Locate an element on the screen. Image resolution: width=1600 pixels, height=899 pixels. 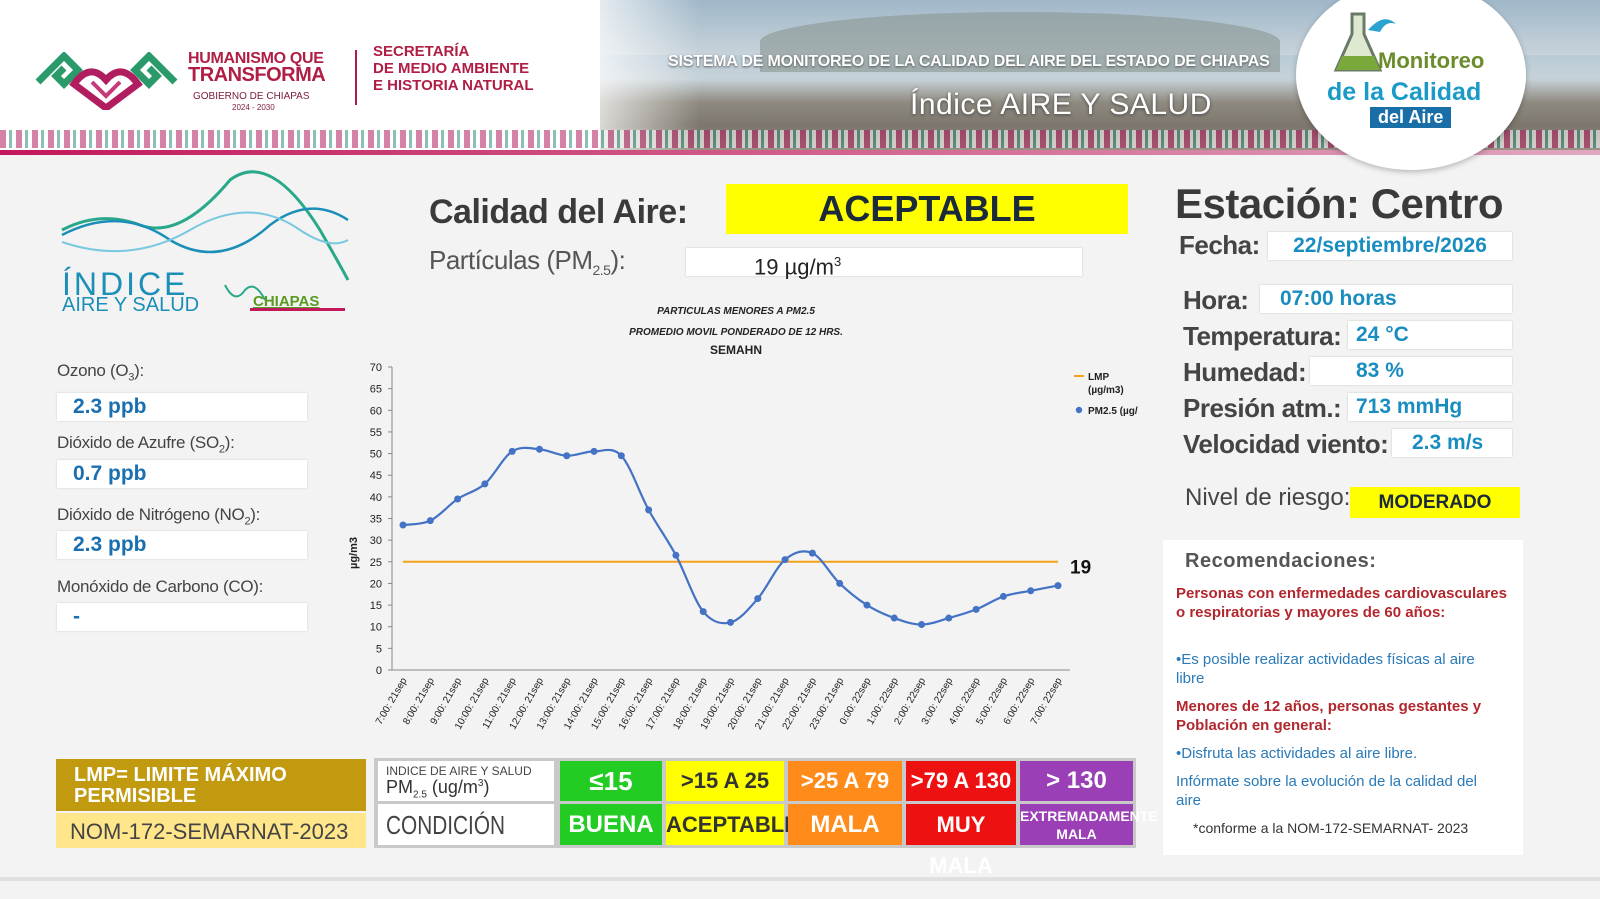
risk-level-label: Nivel de riesgo: is located at coordinates (1268, 497).